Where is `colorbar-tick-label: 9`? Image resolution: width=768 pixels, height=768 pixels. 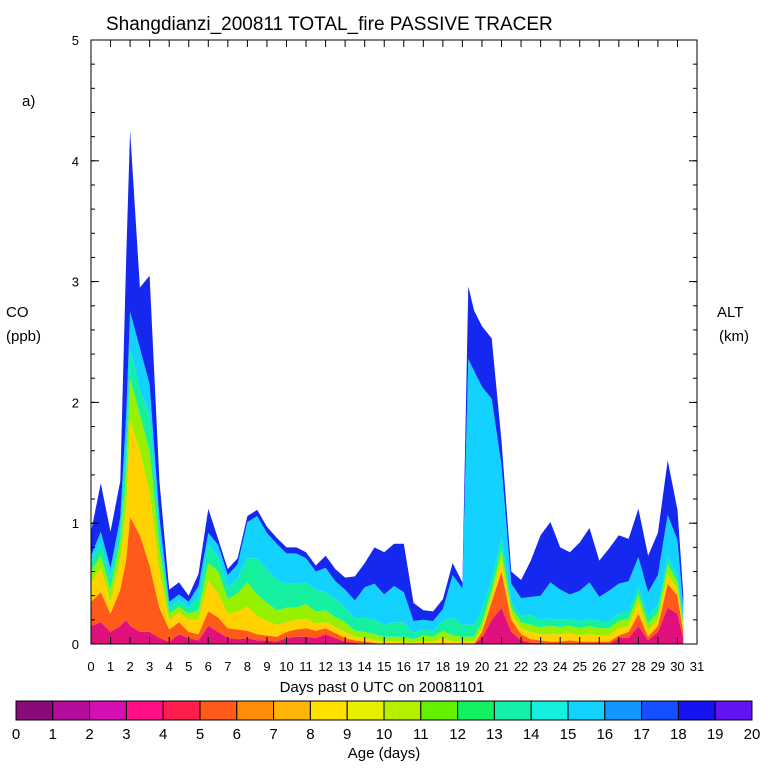 colorbar-tick-label: 9 is located at coordinates (347, 734).